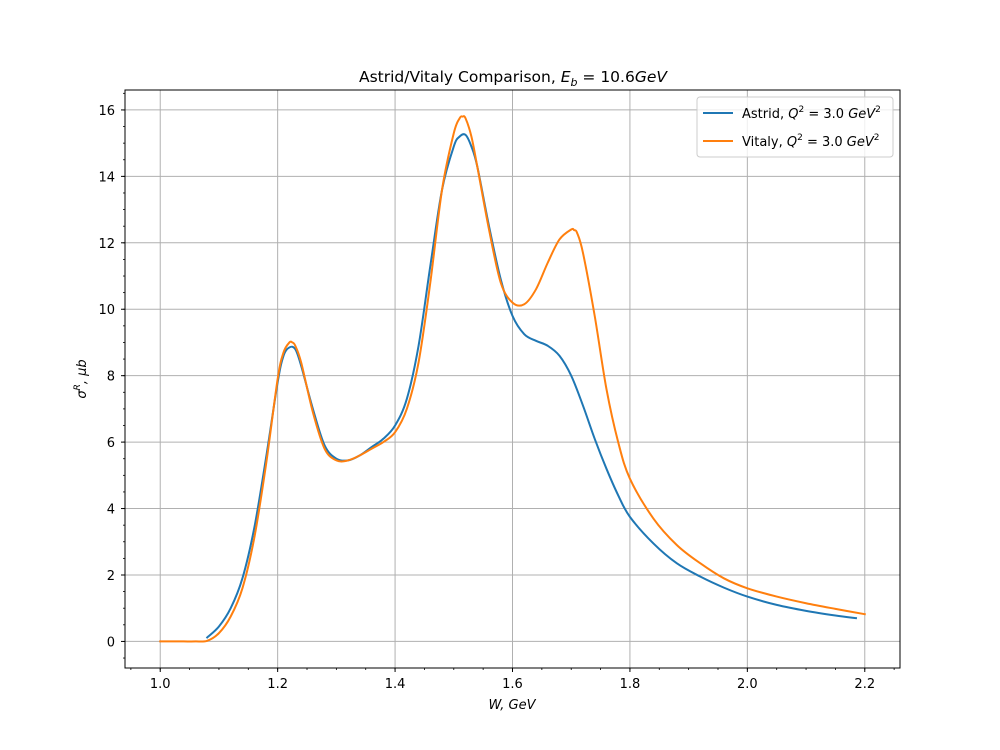 The height and width of the screenshot is (750, 1000). Describe the element at coordinates (811, 141) in the screenshot. I see `legend-label-vitaly: Vitaly, Q2 = 3.0 GeV2` at that location.